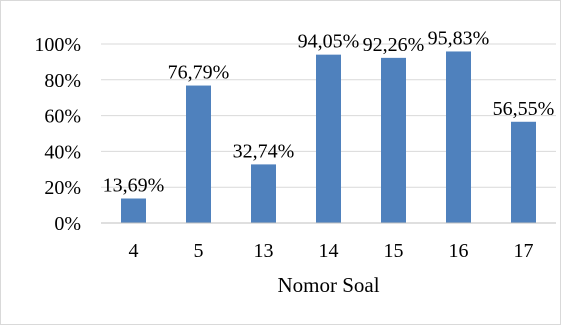 Image resolution: width=561 pixels, height=326 pixels. Describe the element at coordinates (394, 251) in the screenshot. I see `x-tick-label: 15` at that location.